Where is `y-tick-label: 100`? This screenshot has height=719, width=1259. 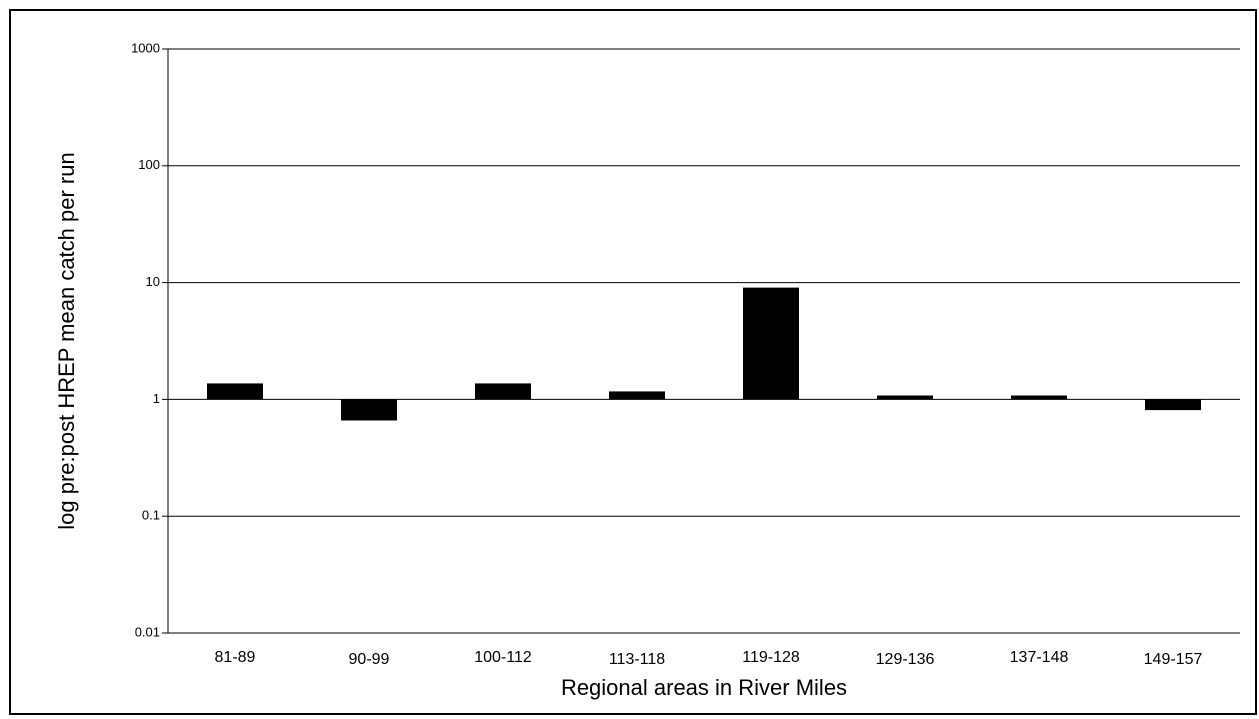
y-tick-label: 100 is located at coordinates (149, 164).